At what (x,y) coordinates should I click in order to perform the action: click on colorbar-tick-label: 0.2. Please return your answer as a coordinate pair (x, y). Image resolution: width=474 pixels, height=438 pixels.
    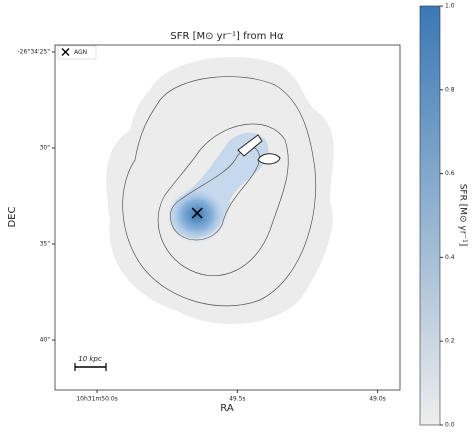
    Looking at the image, I should click on (450, 341).